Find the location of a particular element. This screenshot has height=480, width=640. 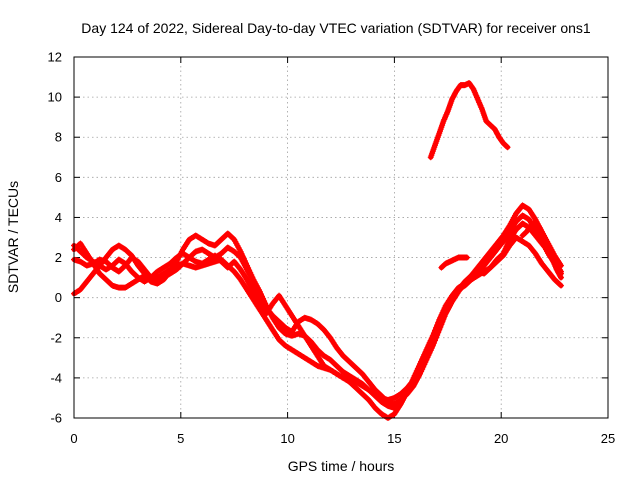

x-tick-label: 5 is located at coordinates (180, 438).